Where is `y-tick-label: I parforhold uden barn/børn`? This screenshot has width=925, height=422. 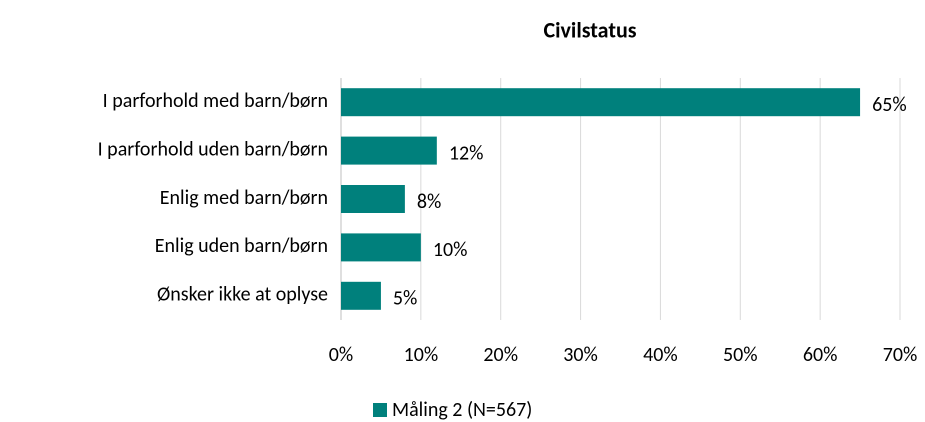 y-tick-label: I parforhold uden barn/børn is located at coordinates (213, 149).